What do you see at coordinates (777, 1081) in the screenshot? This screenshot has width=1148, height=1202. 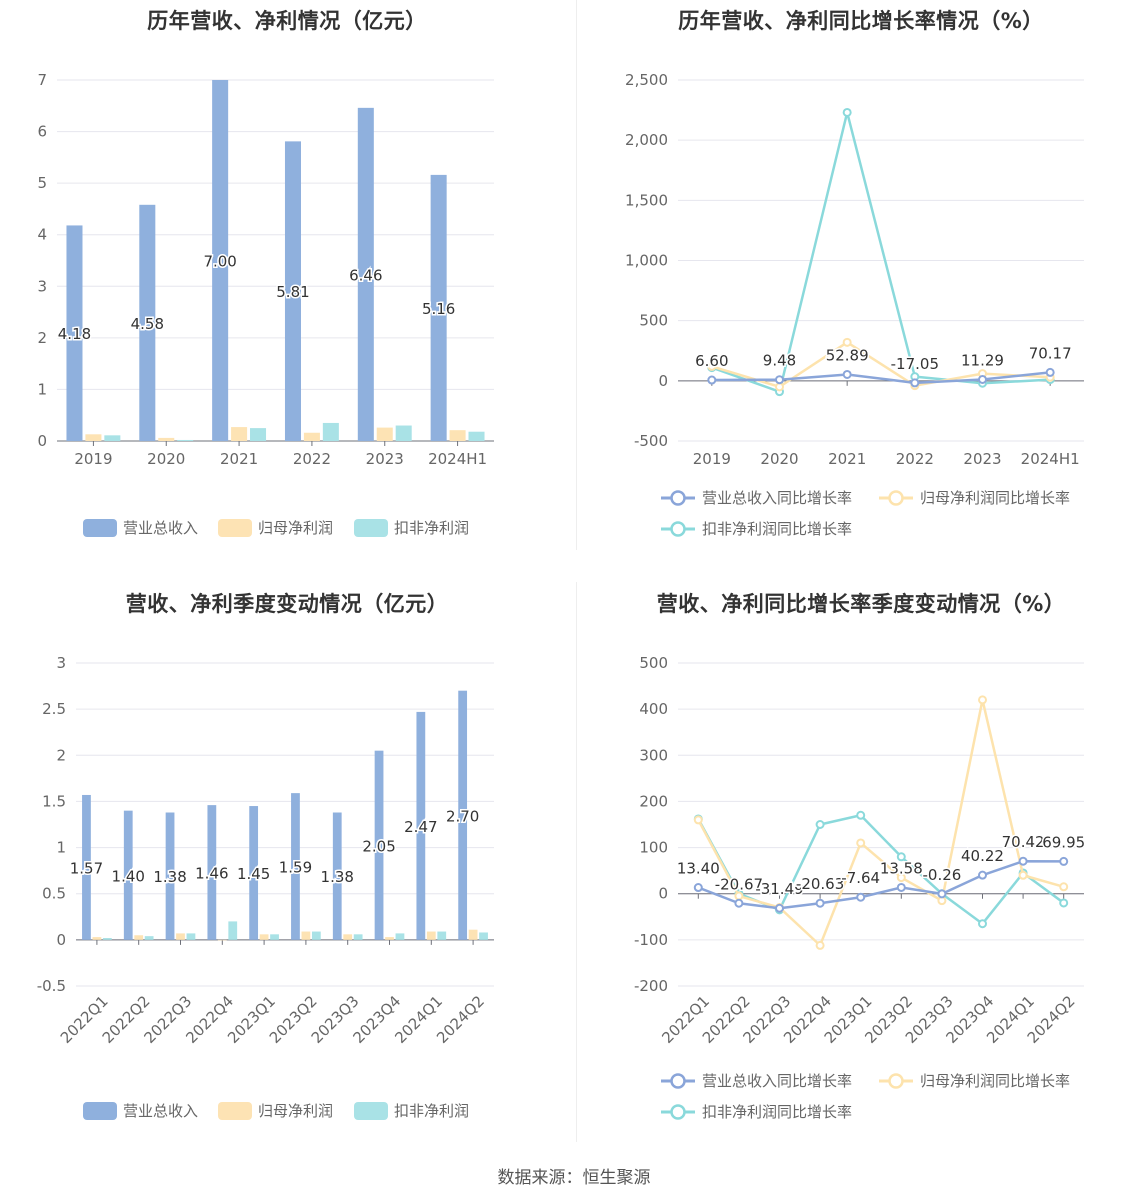 I see `legend-label: 营业总收入同比增长率` at bounding box center [777, 1081].